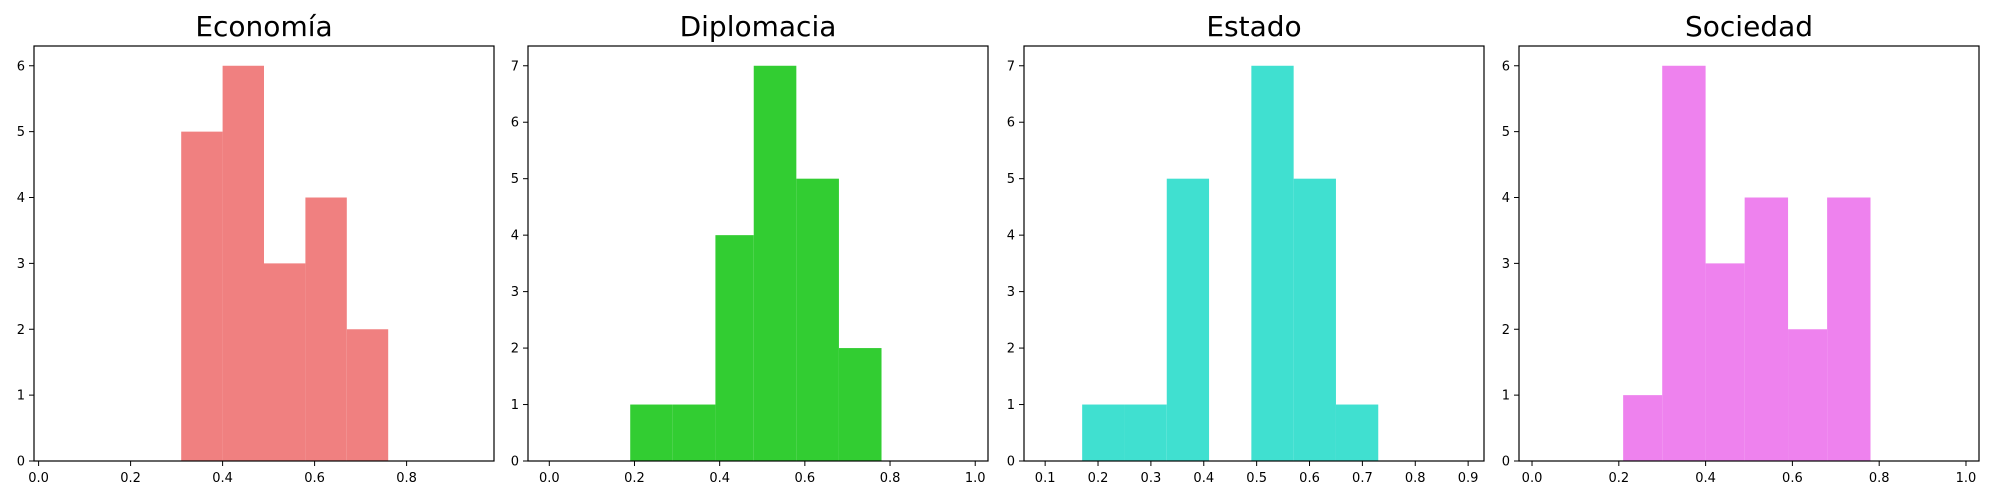 The width and height of the screenshot is (2000, 500). Describe the element at coordinates (758, 26) in the screenshot. I see `panel-title: Diplomacia` at that location.